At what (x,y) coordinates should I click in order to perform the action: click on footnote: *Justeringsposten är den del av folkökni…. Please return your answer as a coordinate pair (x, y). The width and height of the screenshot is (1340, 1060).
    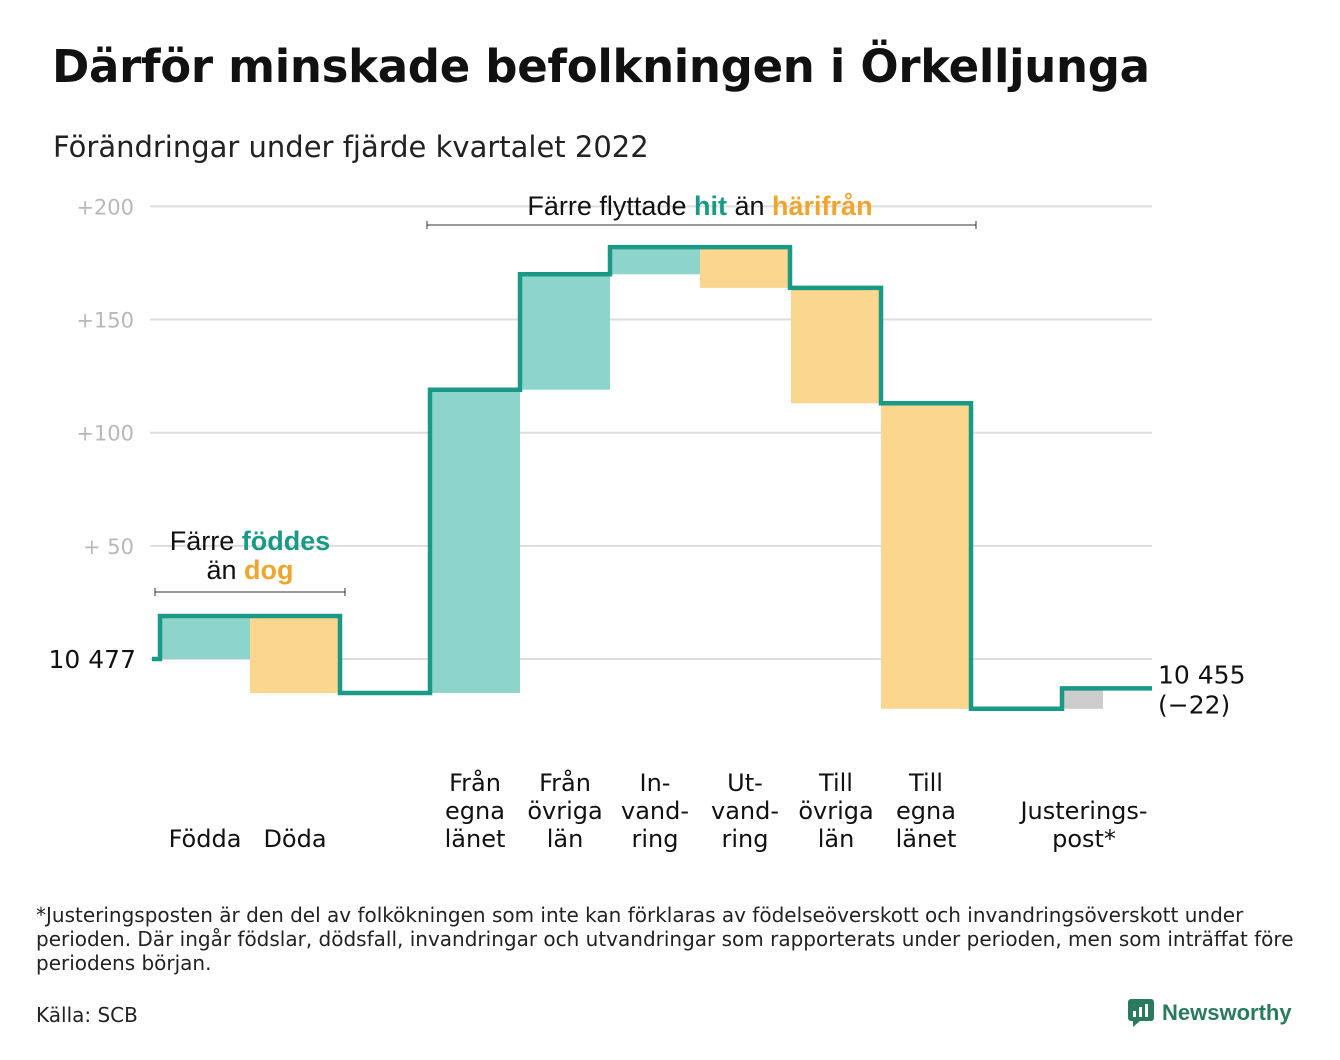
    Looking at the image, I should click on (665, 939).